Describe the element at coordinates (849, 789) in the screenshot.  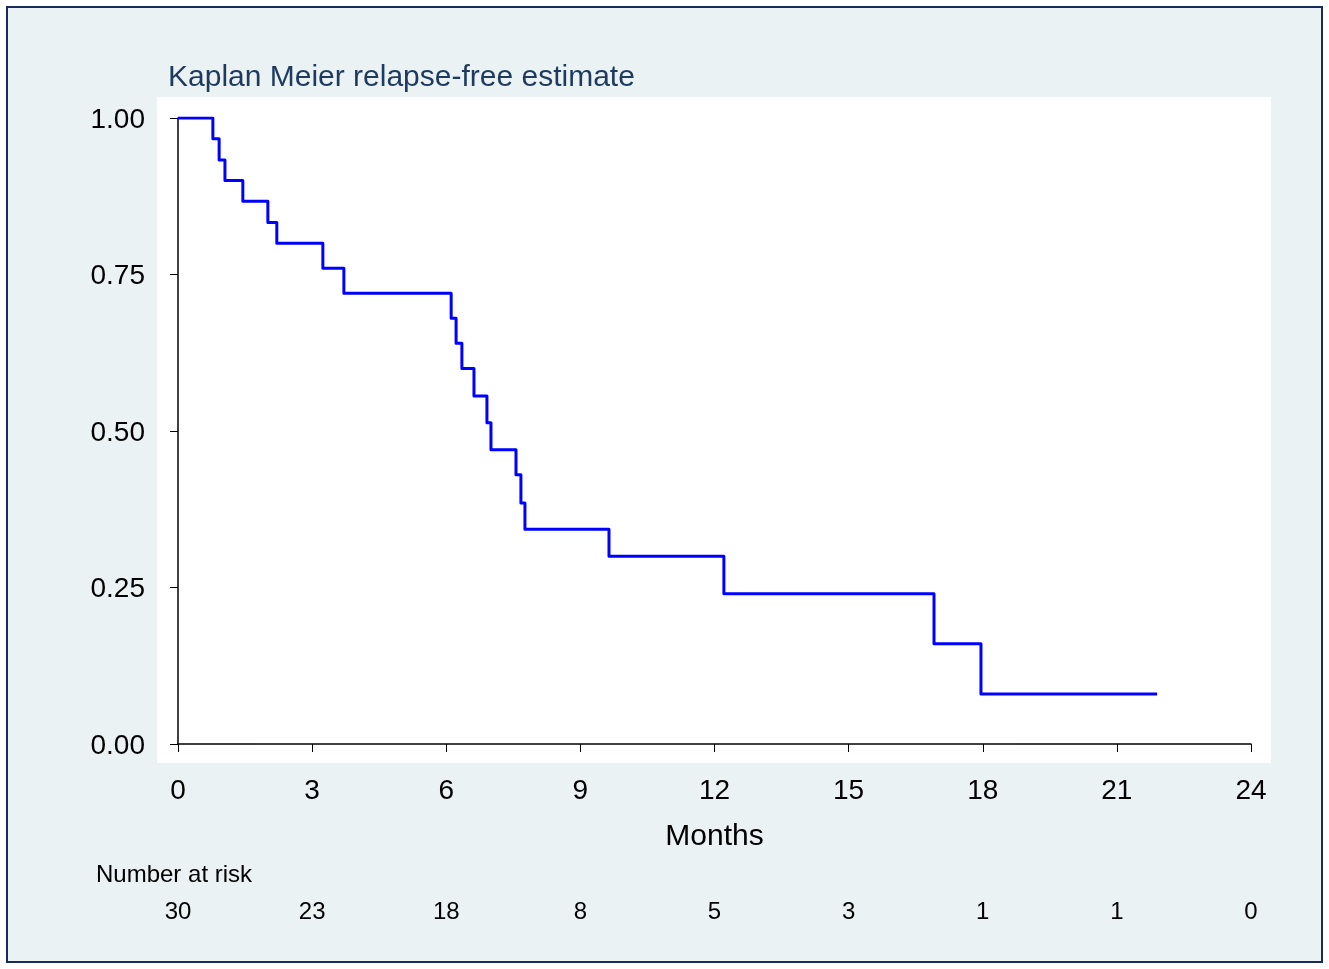
I see `x-tick-label: 15` at that location.